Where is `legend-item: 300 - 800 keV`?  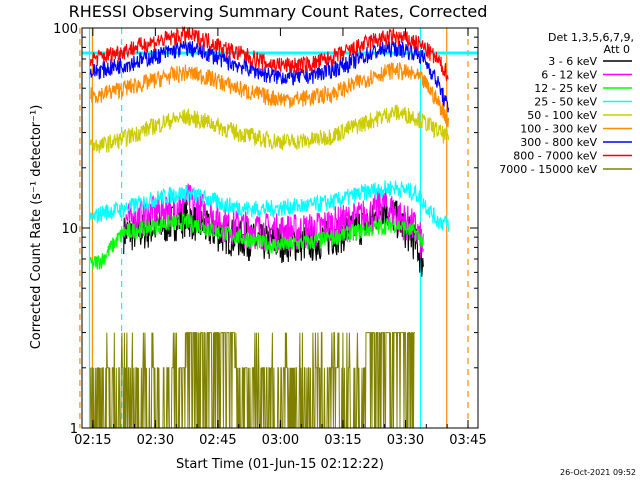
legend-item: 300 - 800 keV is located at coordinates (576, 142).